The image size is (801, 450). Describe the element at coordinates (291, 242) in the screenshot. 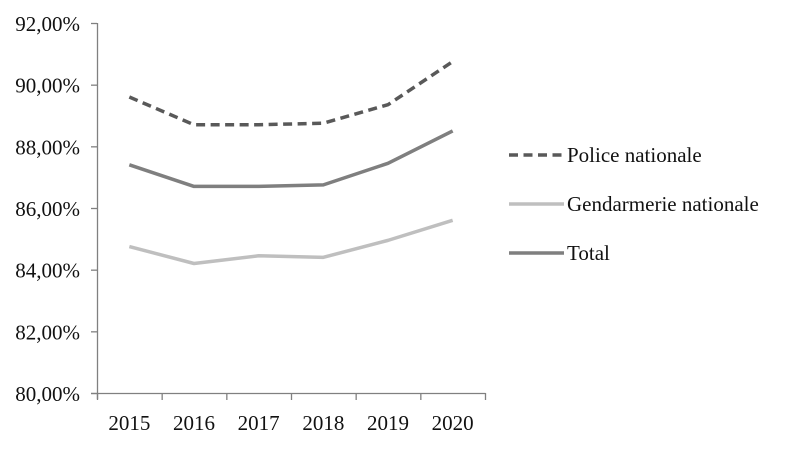

I see `series-line-gendarmerie-nationale` at that location.